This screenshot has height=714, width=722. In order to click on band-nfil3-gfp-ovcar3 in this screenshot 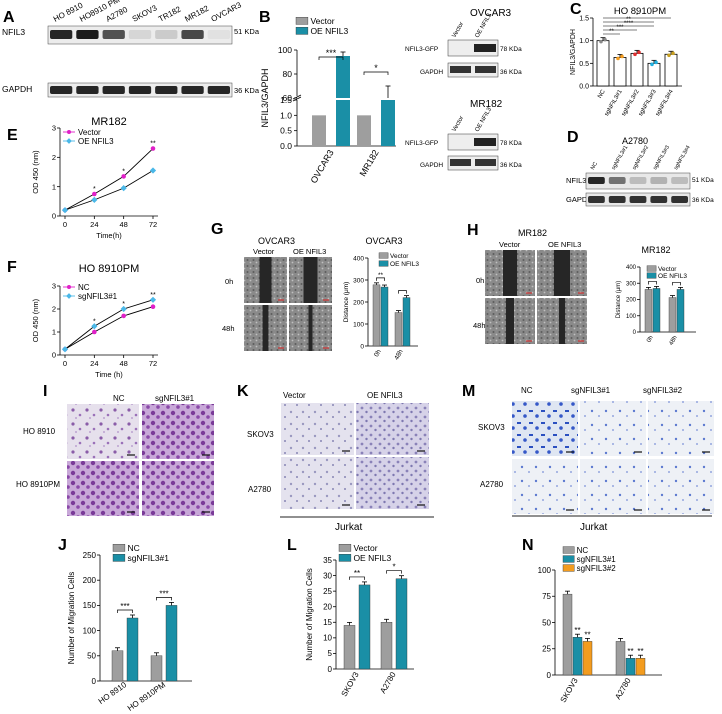, I will do `click(485, 48)`.